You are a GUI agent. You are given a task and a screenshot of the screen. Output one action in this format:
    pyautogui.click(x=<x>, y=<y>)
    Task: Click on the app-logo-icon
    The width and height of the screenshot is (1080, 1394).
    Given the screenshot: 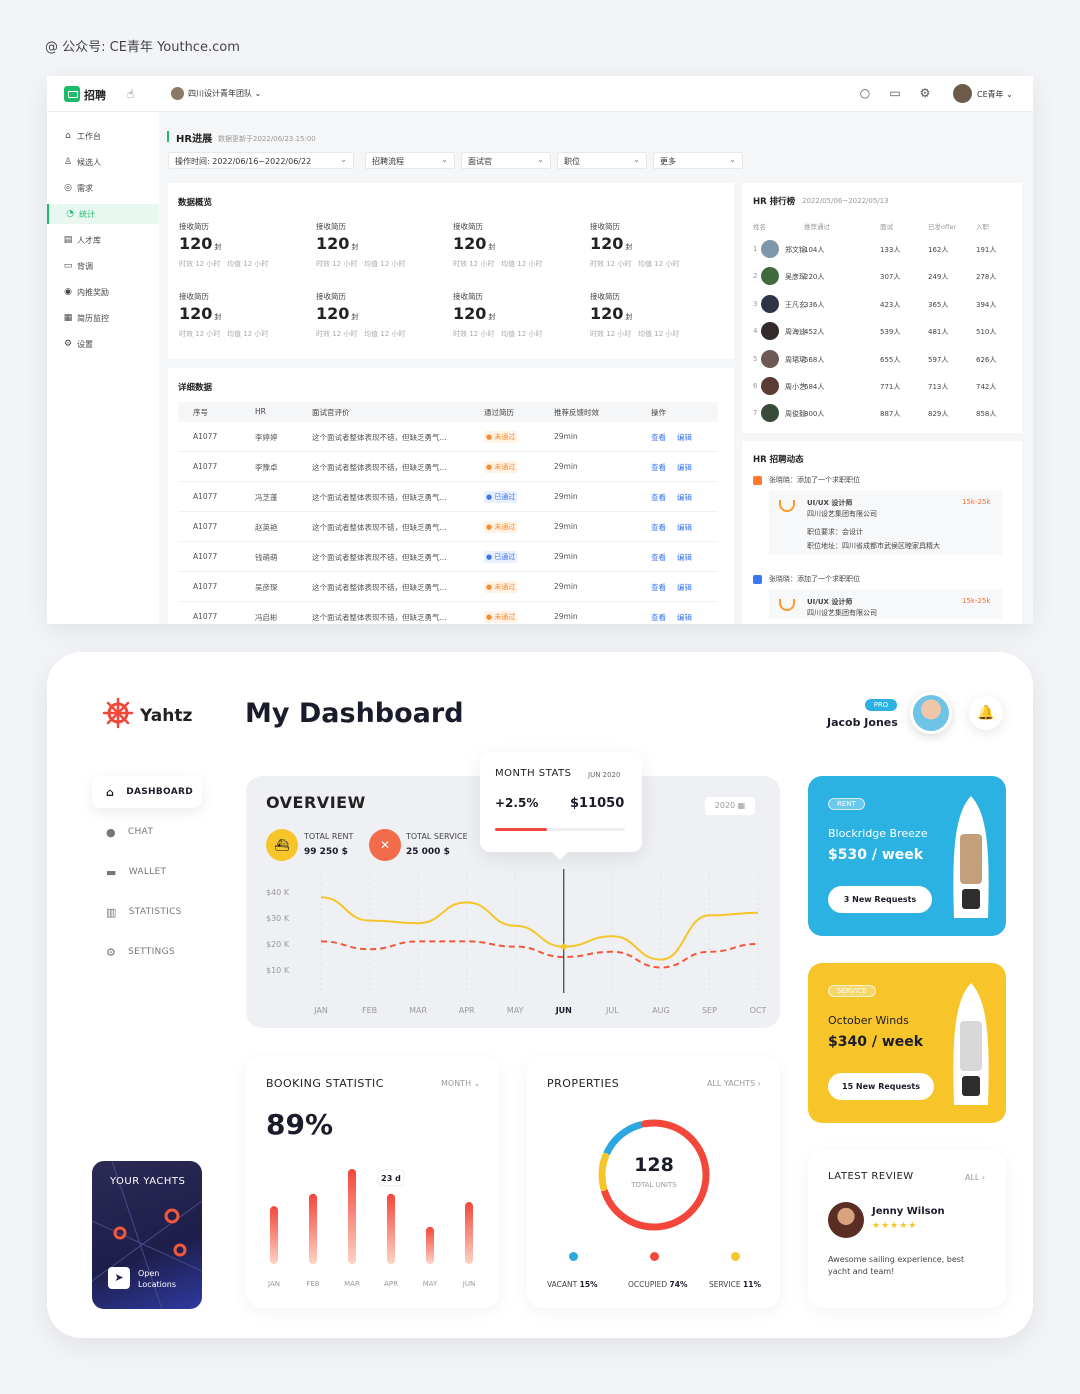 What is the action you would take?
    pyautogui.click(x=72, y=94)
    